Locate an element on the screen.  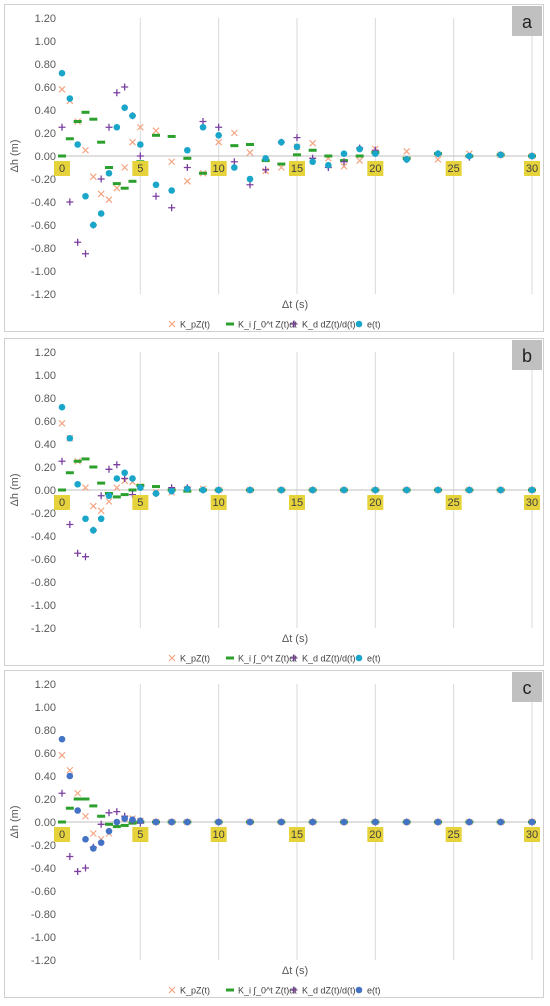
y-tick-label: -0.80 is located at coordinates (43, 583).